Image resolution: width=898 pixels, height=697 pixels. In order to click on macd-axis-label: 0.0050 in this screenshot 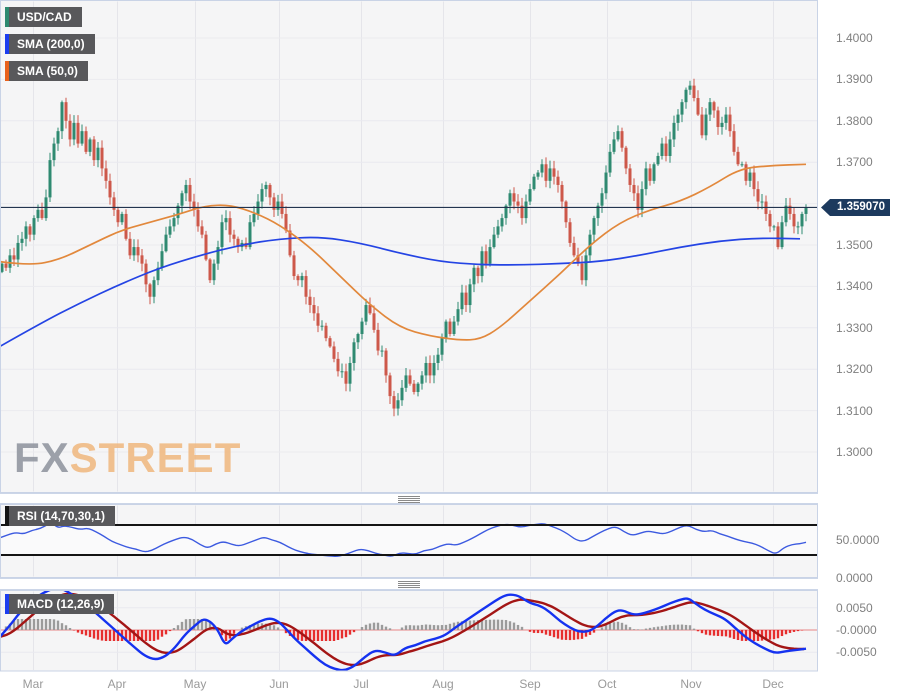, I will do `click(854, 607)`.